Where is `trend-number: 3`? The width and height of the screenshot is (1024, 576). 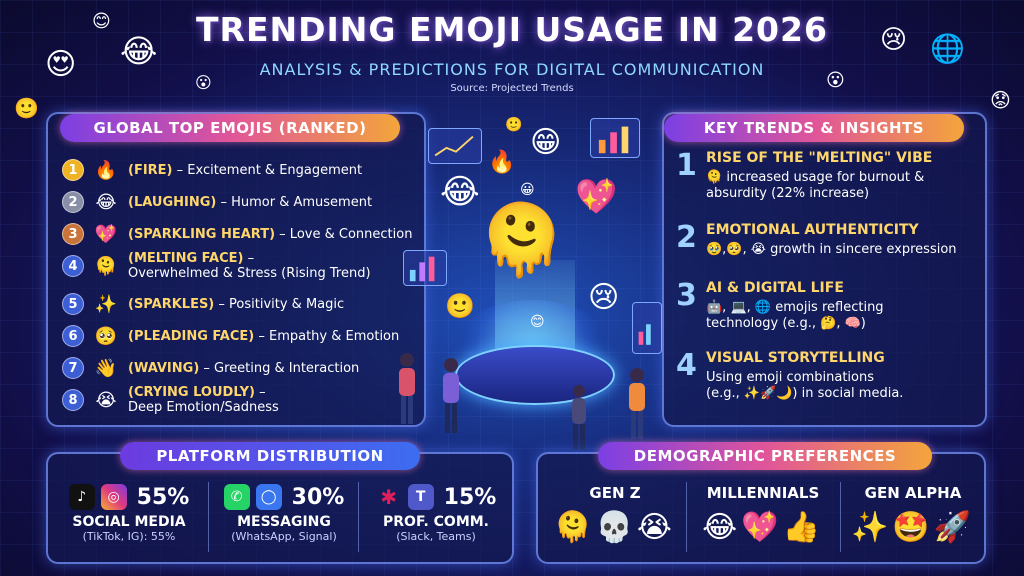 trend-number: 3 is located at coordinates (686, 295).